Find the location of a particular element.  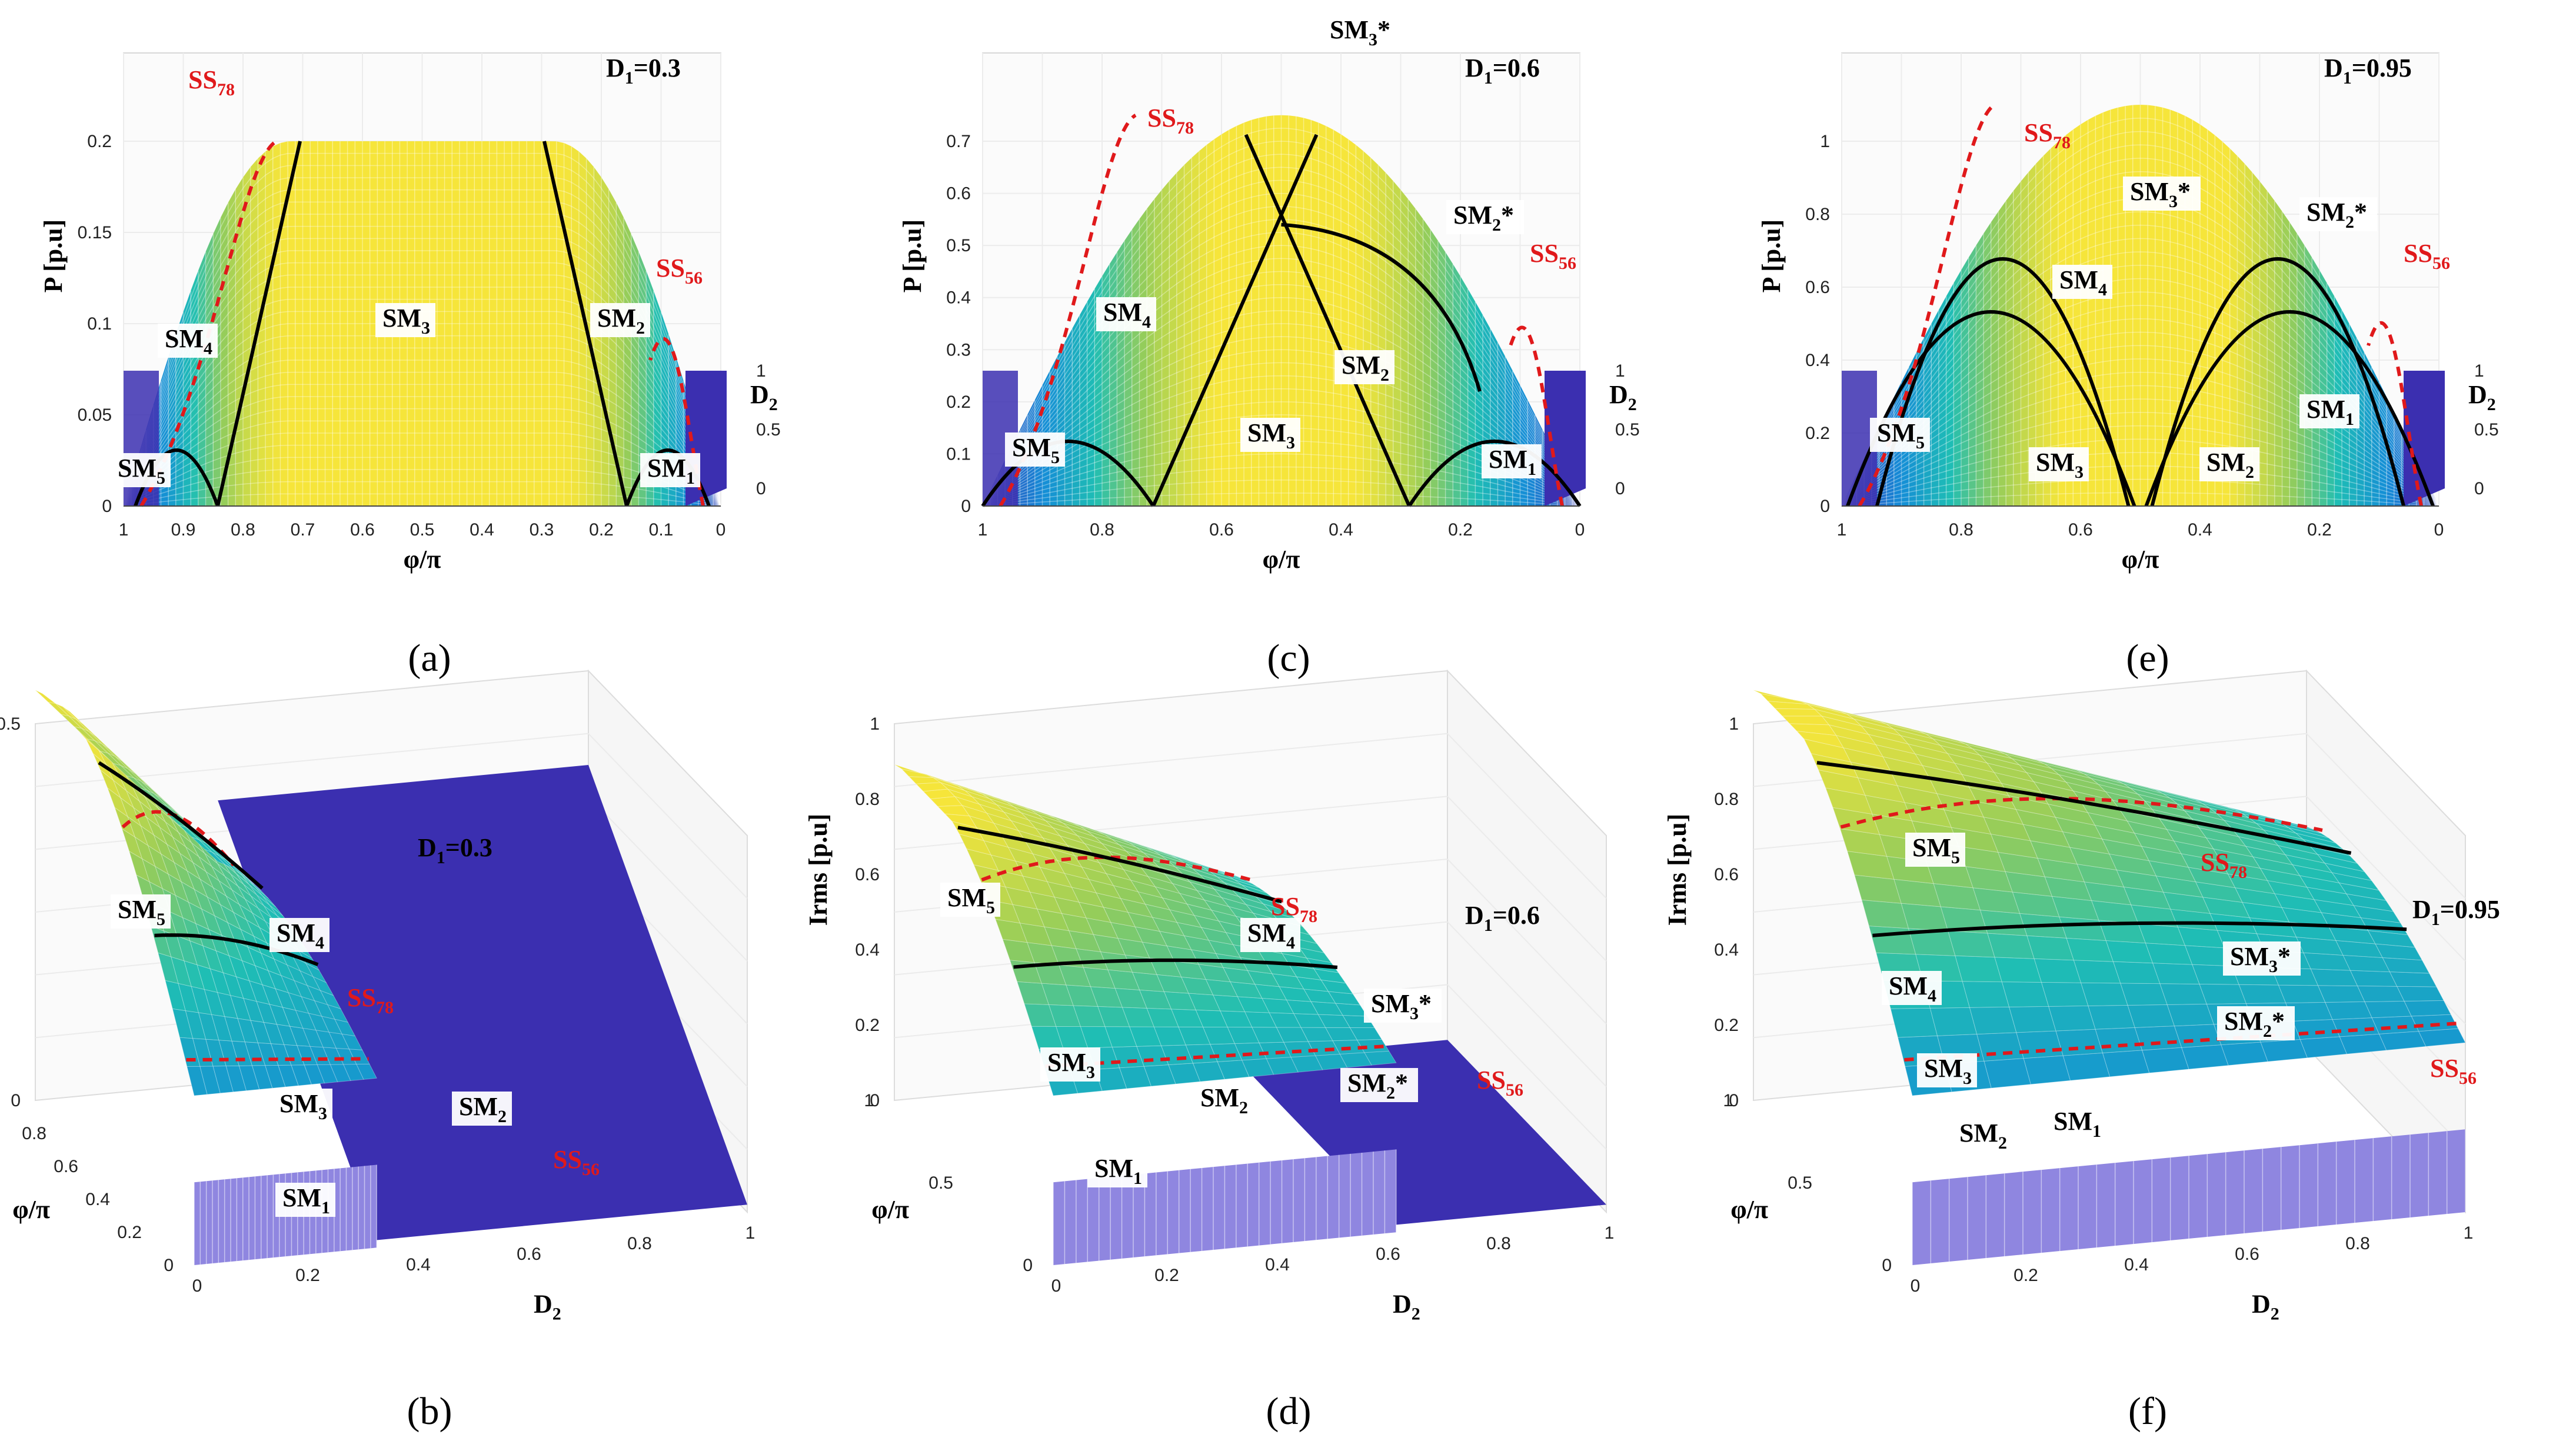

z-tick-4: 0 is located at coordinates (107, 507).